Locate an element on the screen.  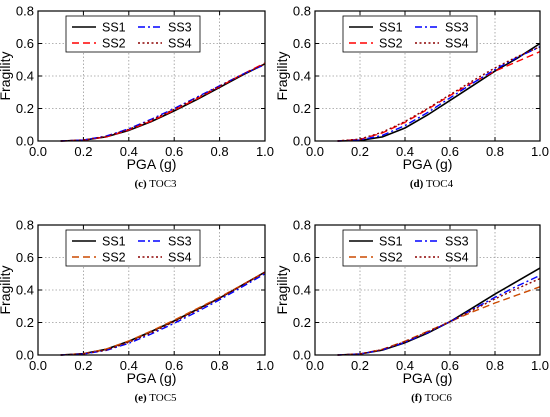
panel-caption: (c) TOC3 is located at coordinates (155, 184).